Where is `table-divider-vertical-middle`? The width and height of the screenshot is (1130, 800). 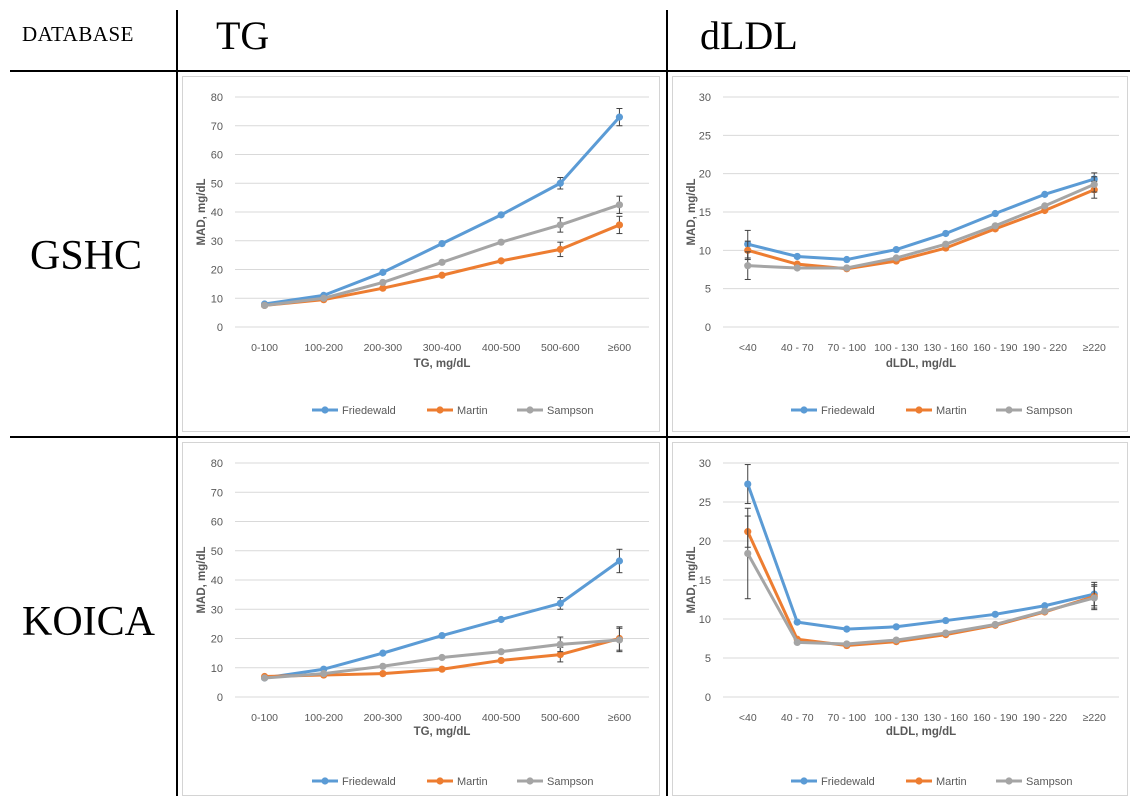 table-divider-vertical-middle is located at coordinates (667, 403).